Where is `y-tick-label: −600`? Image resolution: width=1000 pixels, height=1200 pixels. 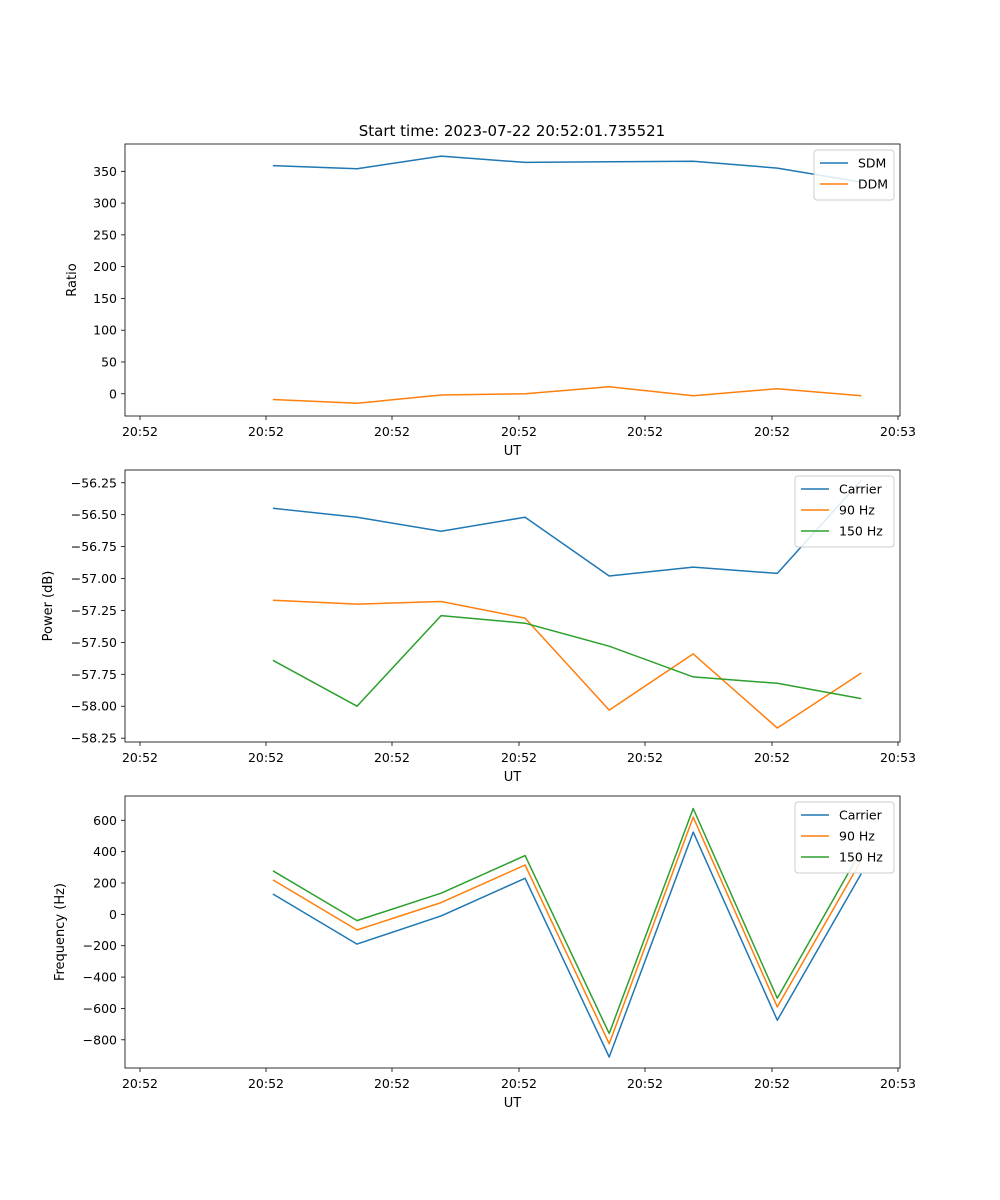 y-tick-label: −600 is located at coordinates (100, 1008).